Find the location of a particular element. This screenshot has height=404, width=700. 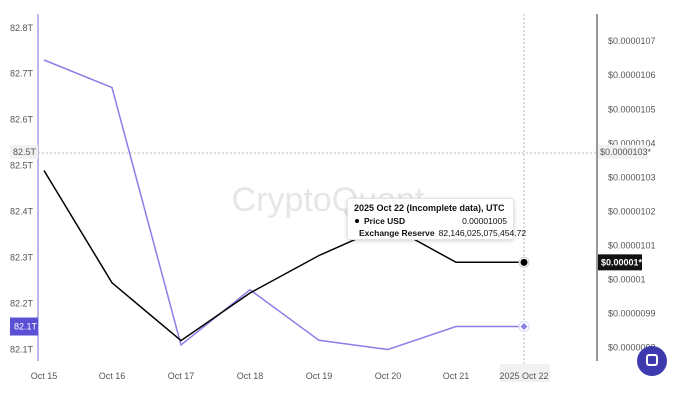

left-current-label: 82.1T is located at coordinates (26, 327).